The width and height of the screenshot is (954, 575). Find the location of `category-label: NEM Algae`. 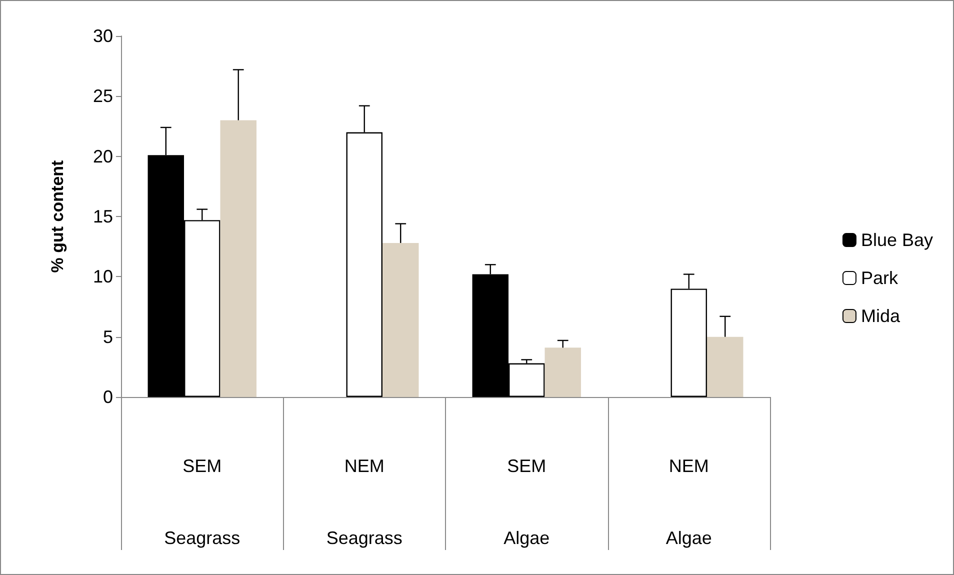

category-label: NEM Algae is located at coordinates (689, 502).